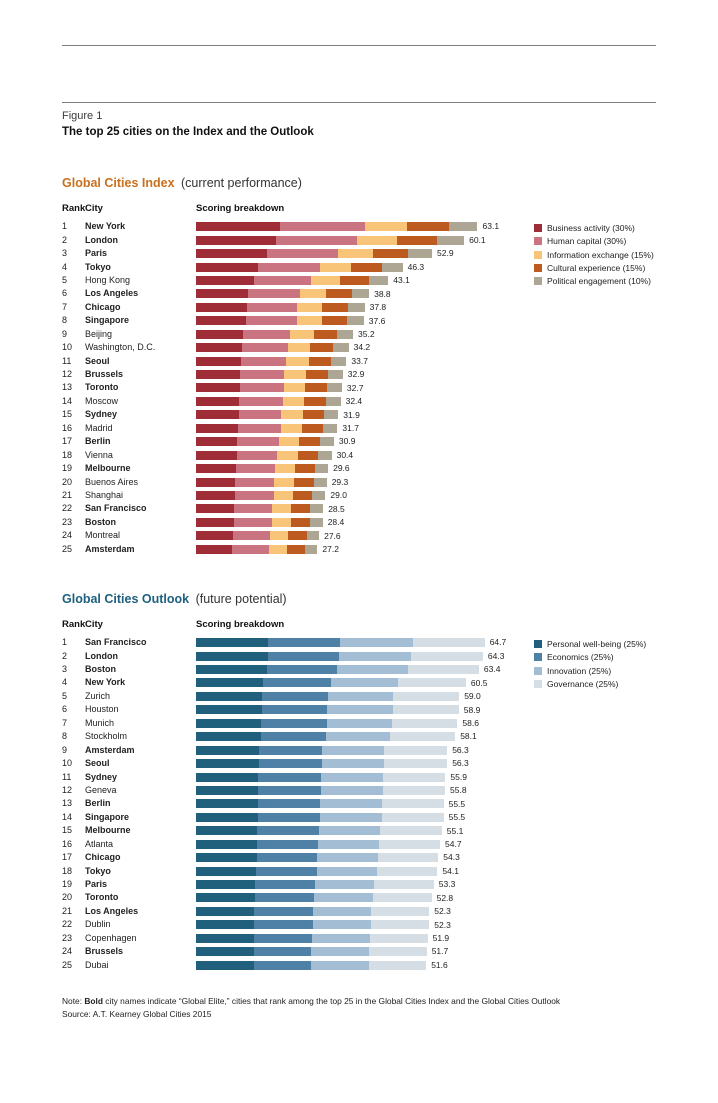 The width and height of the screenshot is (718, 1103). Describe the element at coordinates (450, 870) in the screenshot. I see `bar-value-label: 54.1` at that location.